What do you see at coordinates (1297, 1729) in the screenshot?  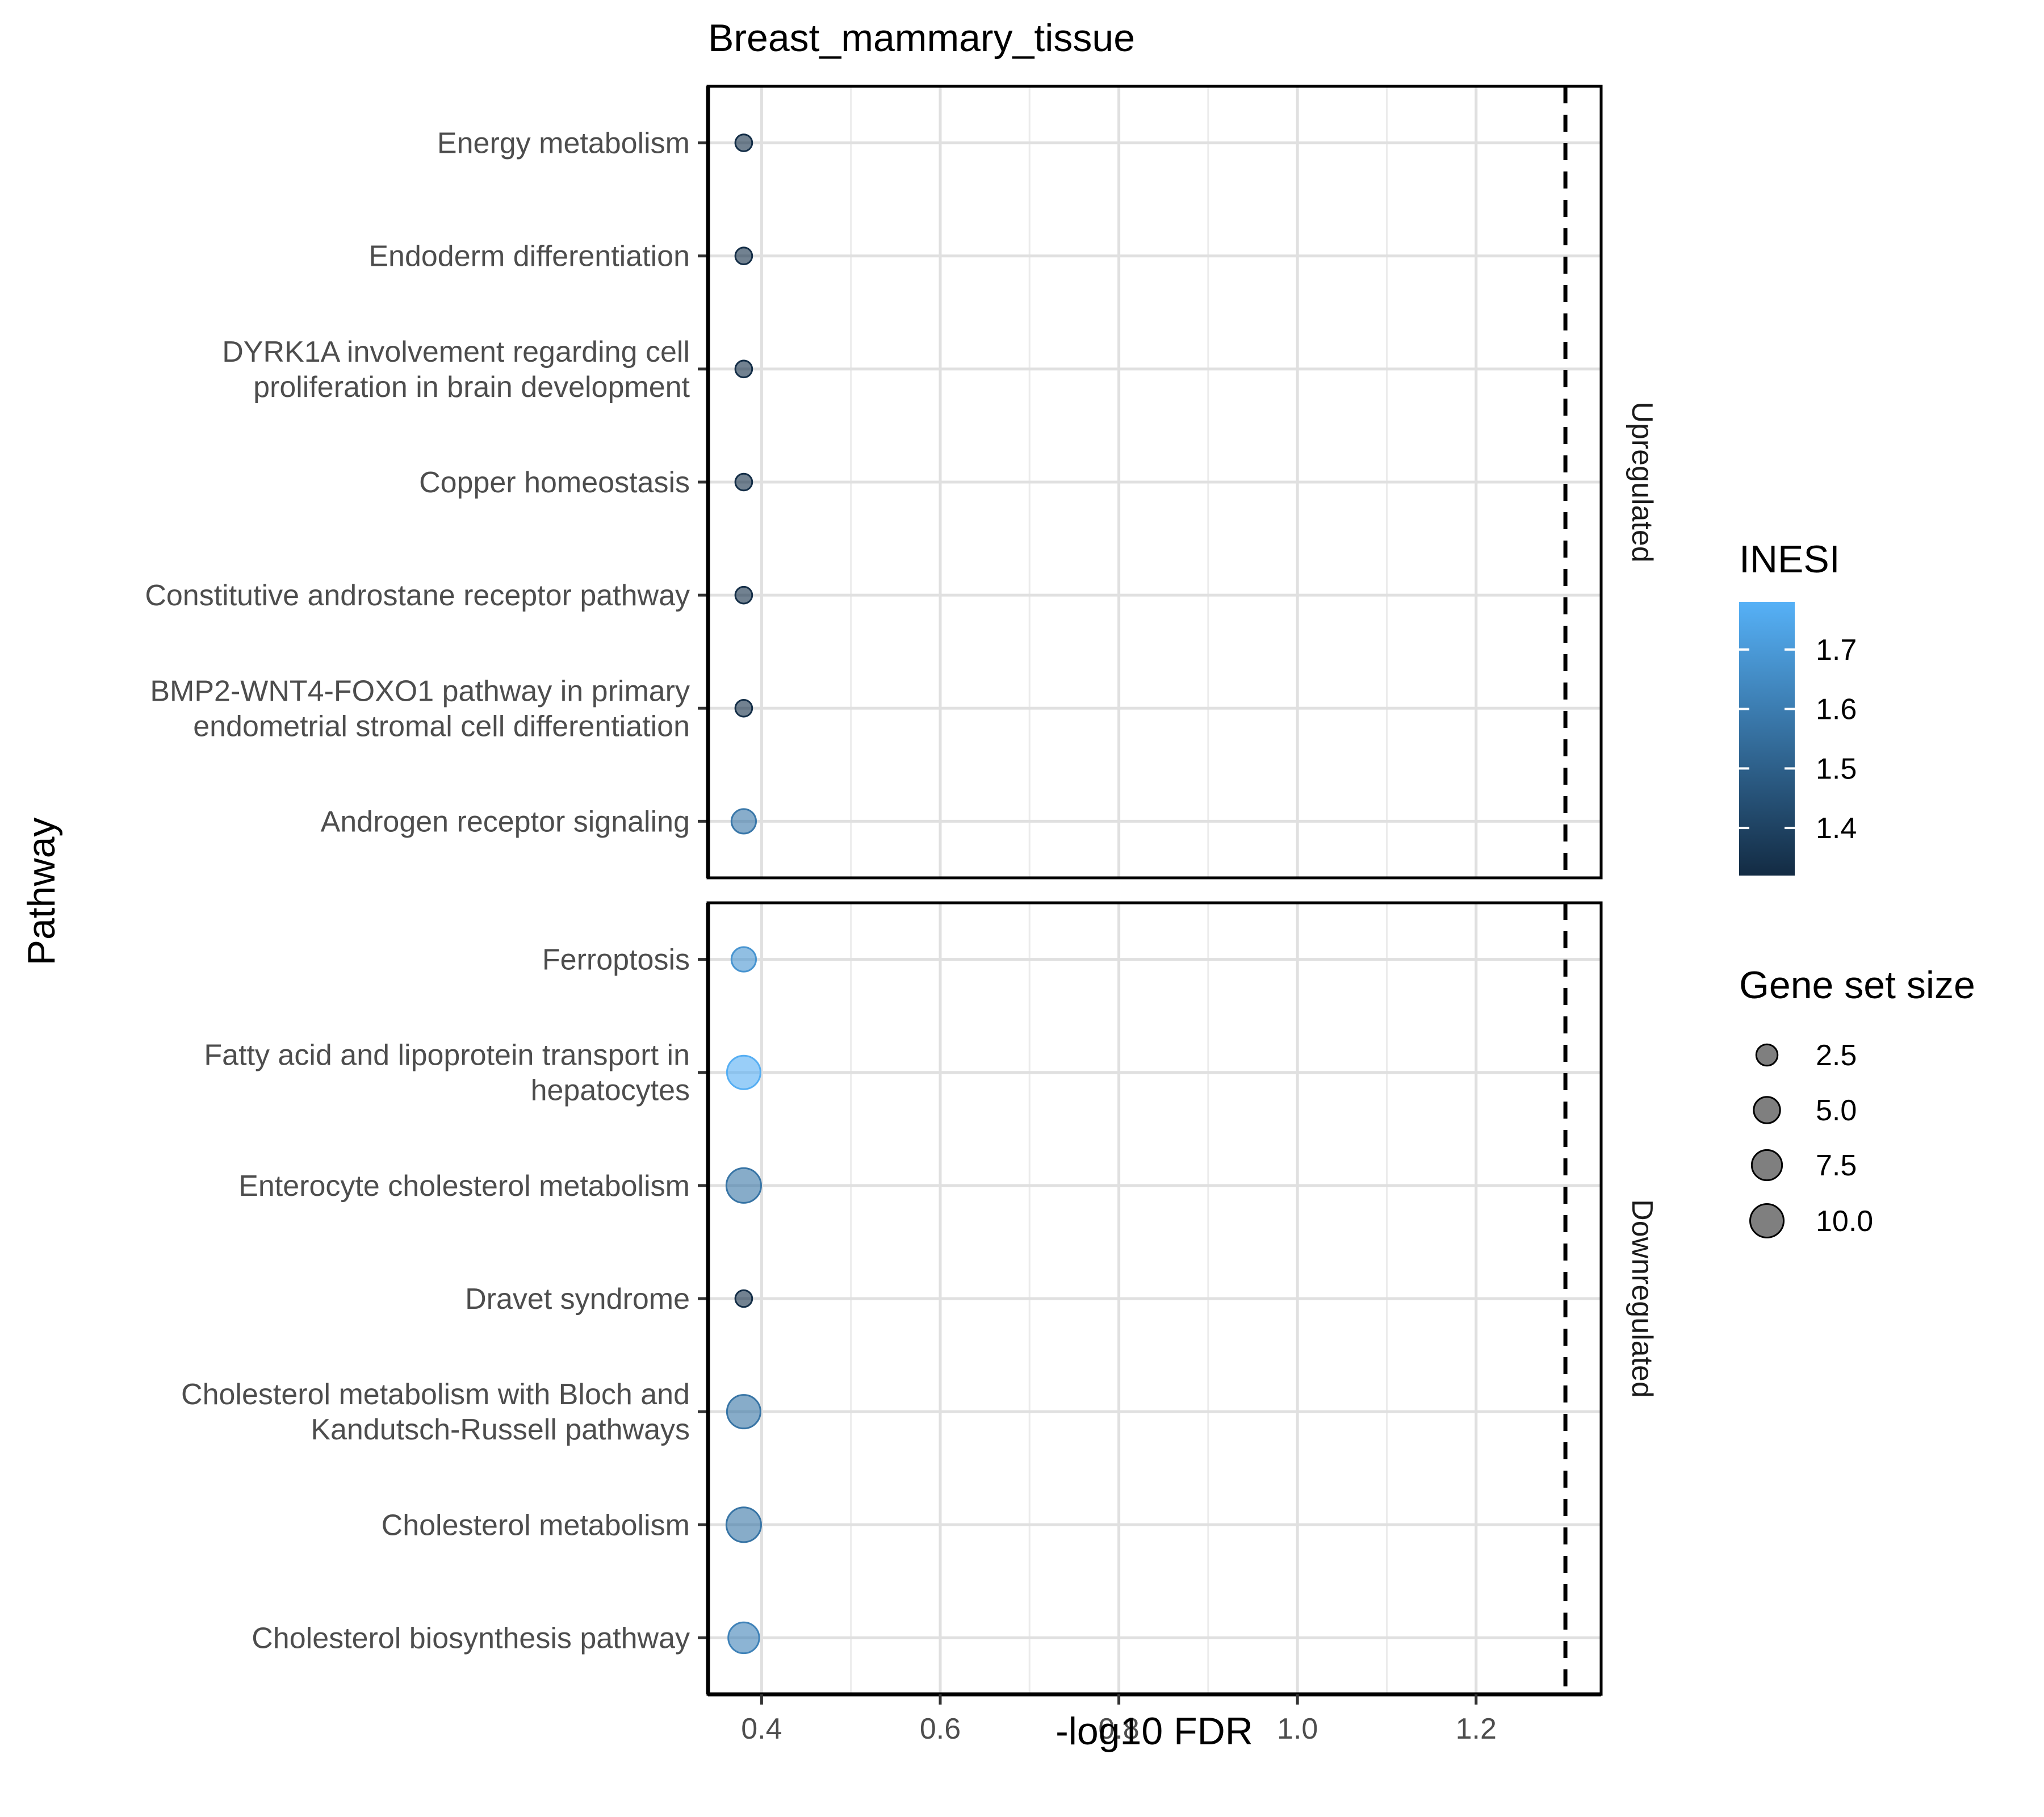 I see `x-tick-label: 1.0` at bounding box center [1297, 1729].